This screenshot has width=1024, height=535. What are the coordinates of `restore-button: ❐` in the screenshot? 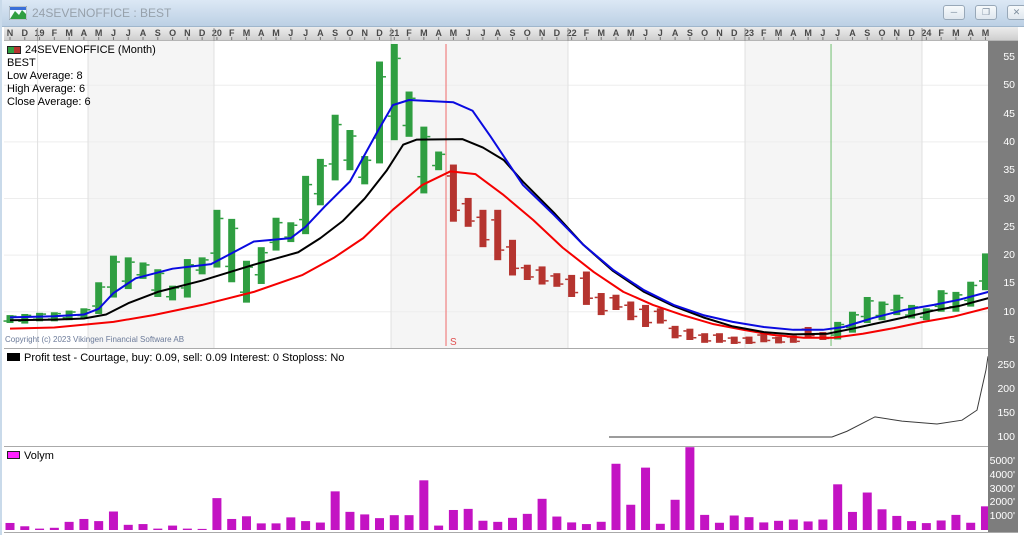 It's located at (986, 12).